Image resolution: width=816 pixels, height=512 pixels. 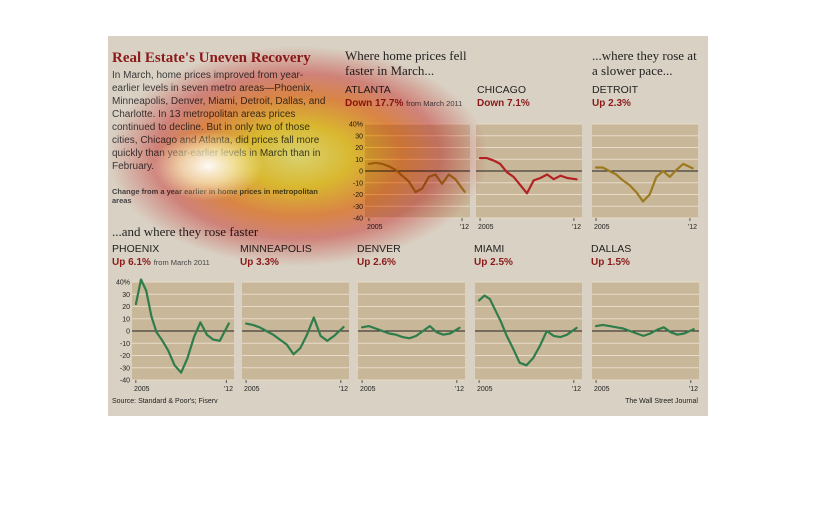 I want to click on series-line-minneapolis, so click(x=295, y=336).